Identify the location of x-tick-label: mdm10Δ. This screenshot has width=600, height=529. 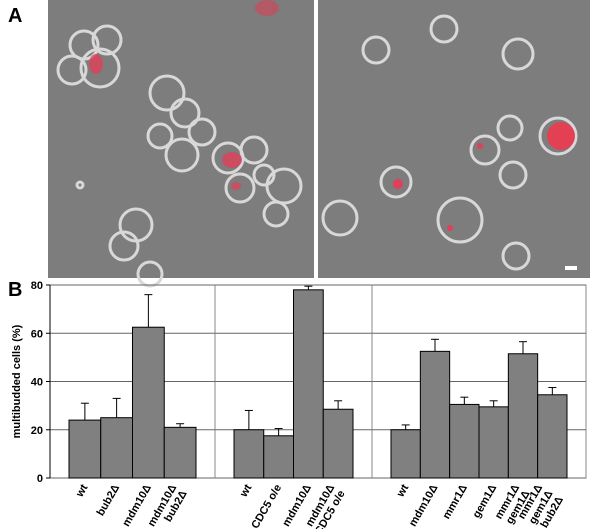
(424, 505).